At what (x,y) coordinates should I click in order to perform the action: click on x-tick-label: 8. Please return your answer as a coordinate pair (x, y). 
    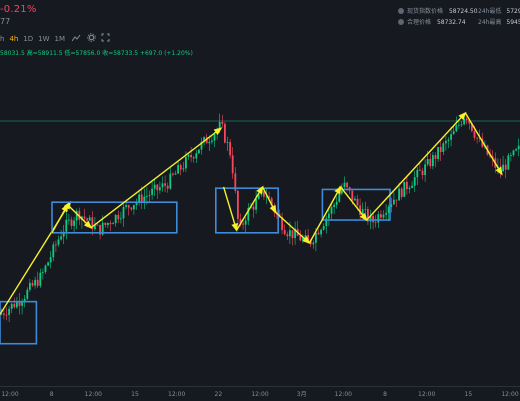
    Looking at the image, I should click on (385, 394).